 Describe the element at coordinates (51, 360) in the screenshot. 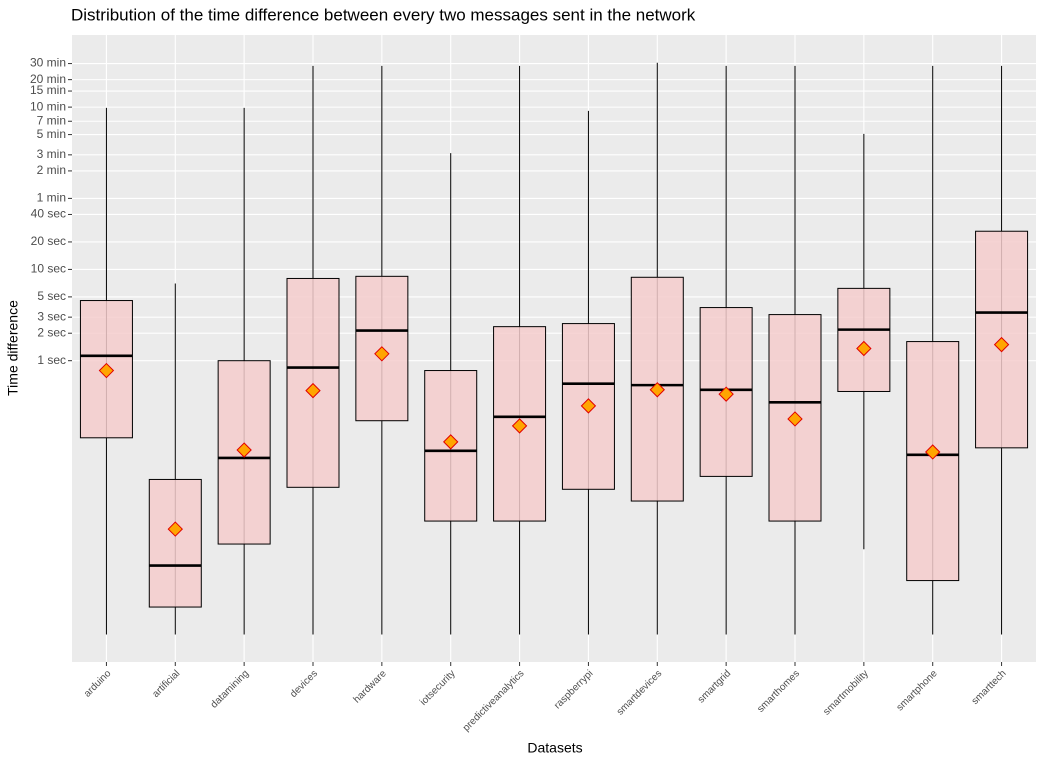

I see `y-tick-label: 1 sec` at that location.